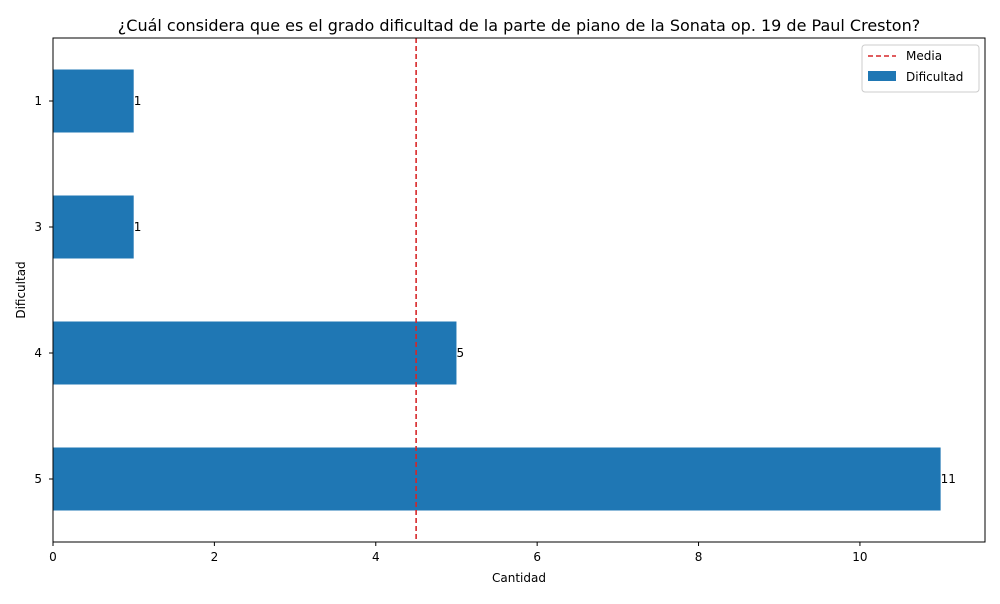 This screenshot has height=604, width=1000. What do you see at coordinates (859, 557) in the screenshot?
I see `x-tick-label-10: 10` at bounding box center [859, 557].